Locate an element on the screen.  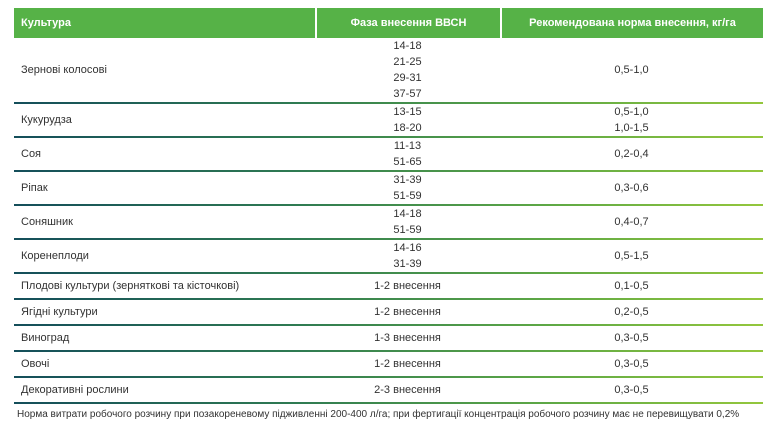
rate-line: 0,3-0,6 is located at coordinates (631, 188).